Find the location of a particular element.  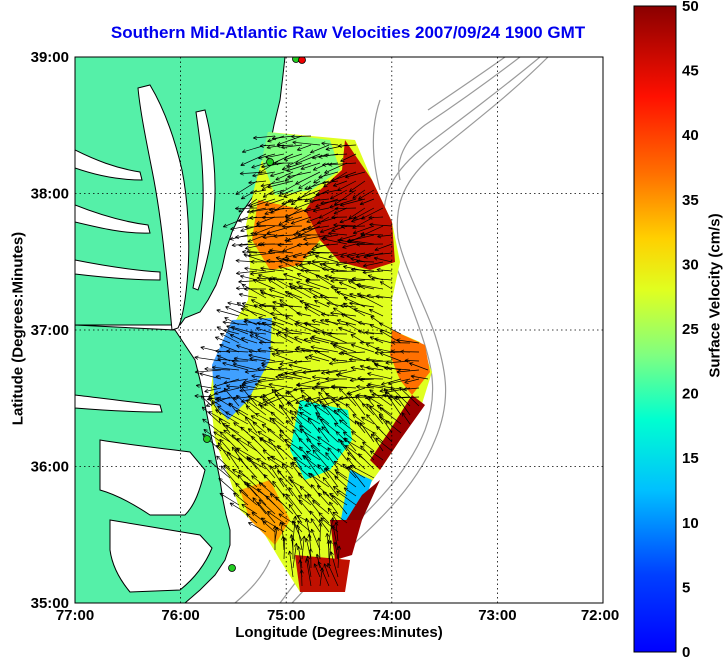

x-tick-label: 73:00 is located at coordinates (497, 615).